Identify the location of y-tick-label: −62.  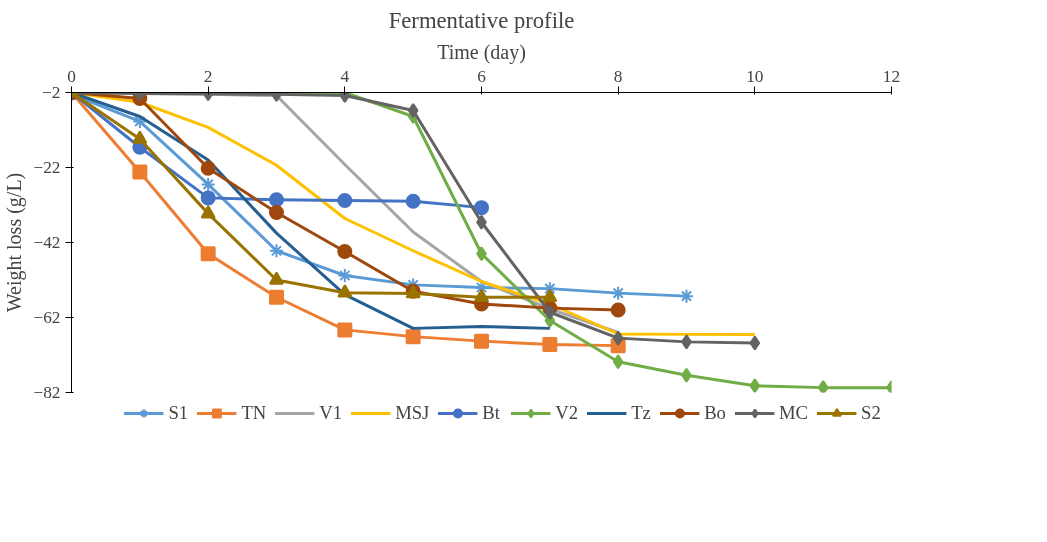
(47, 317).